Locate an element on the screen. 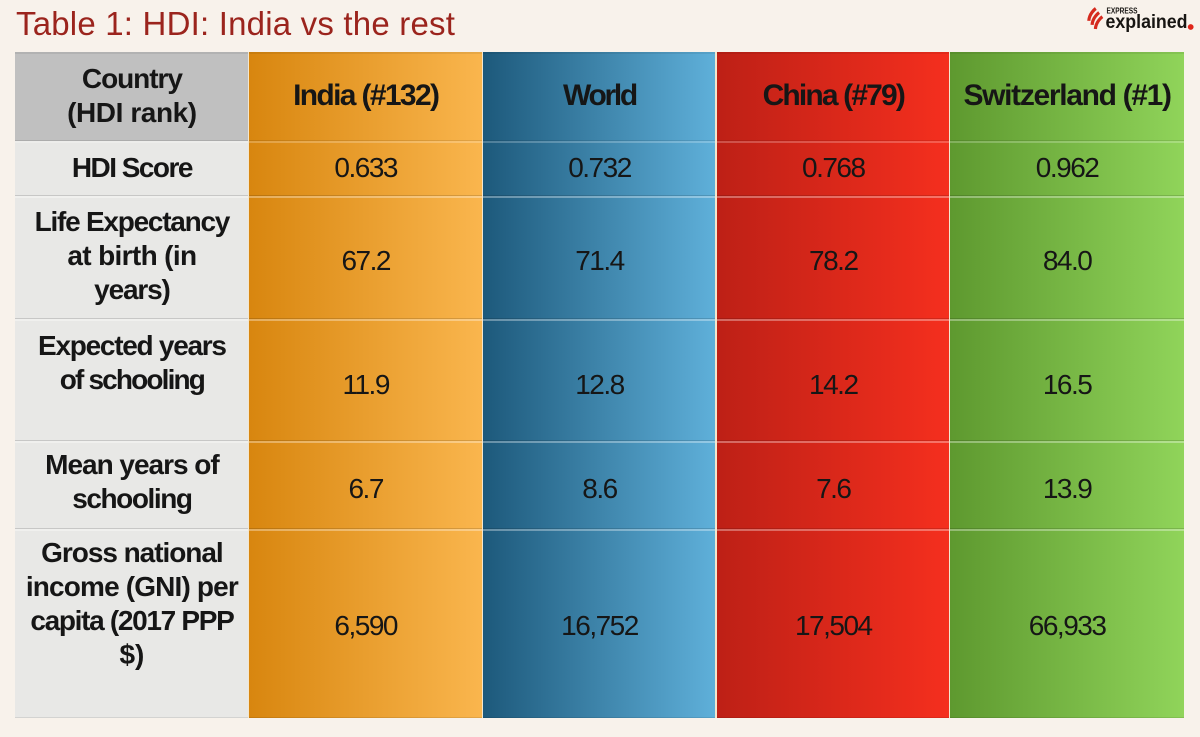 This screenshot has width=1200, height=737. svg-text: EXPRESS is located at coordinates (1122, 11).